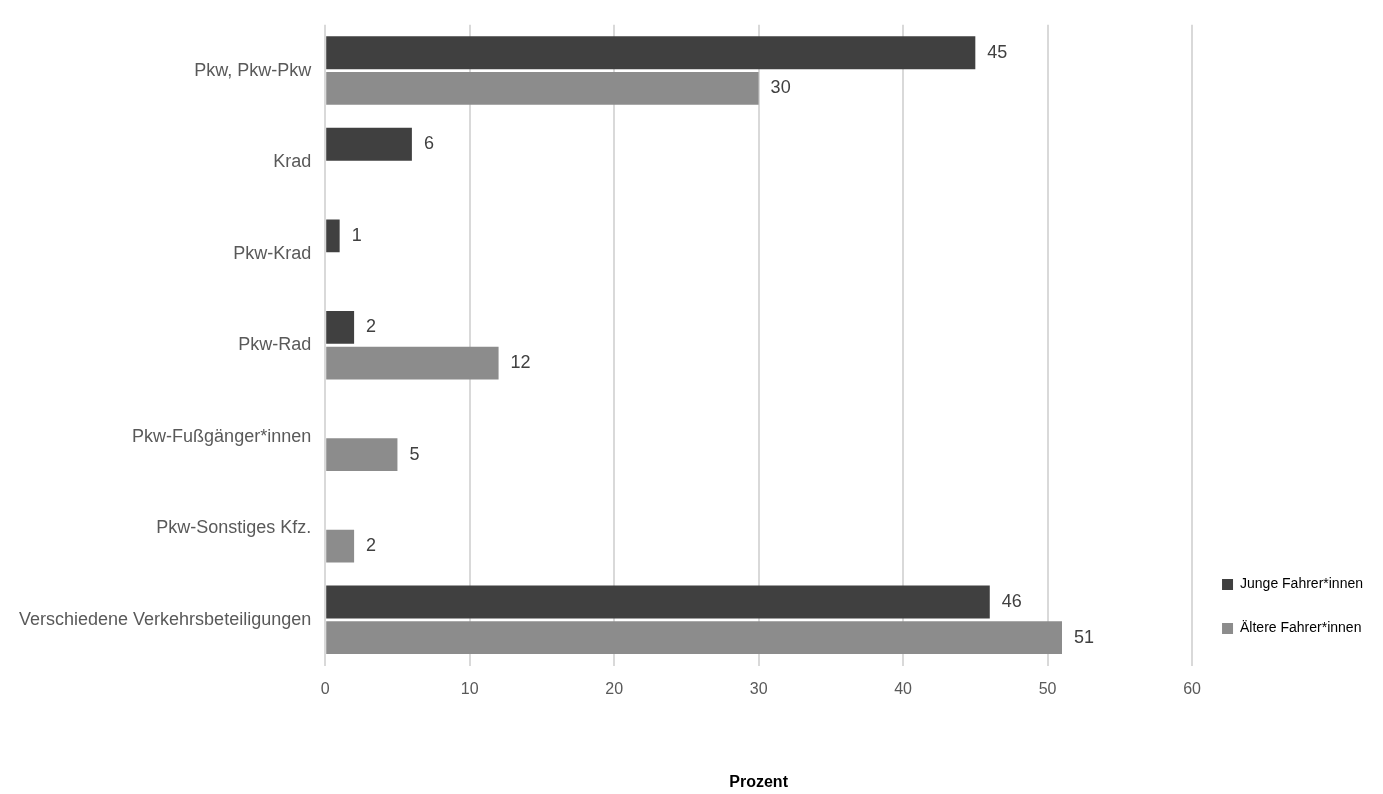  What do you see at coordinates (253, 69) in the screenshot?
I see `y-tick-label: Pkw, Pkw-Pkw` at bounding box center [253, 69].